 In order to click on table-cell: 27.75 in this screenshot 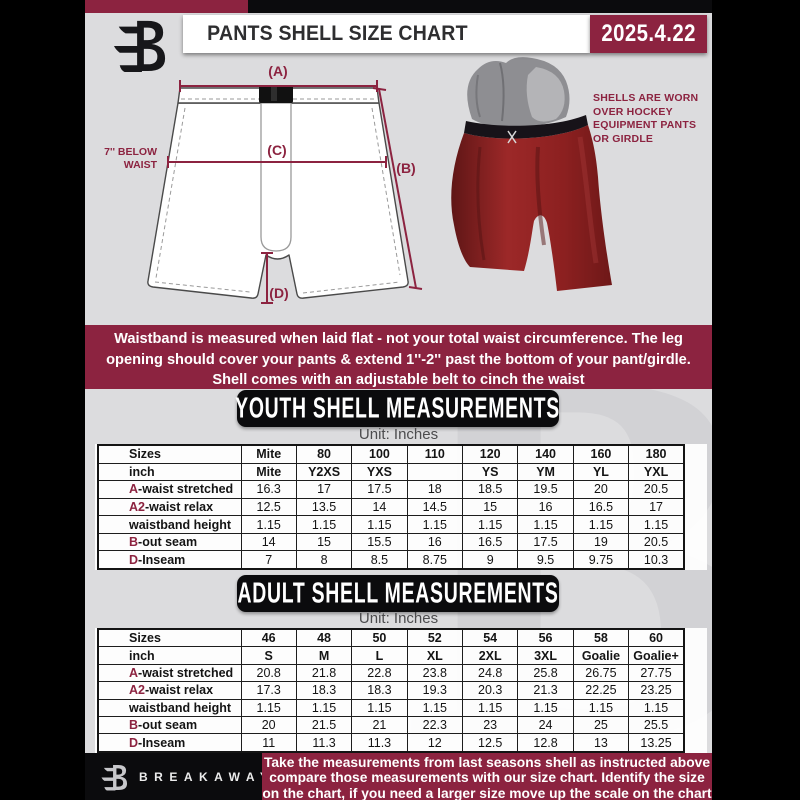, I will do `click(656, 673)`.